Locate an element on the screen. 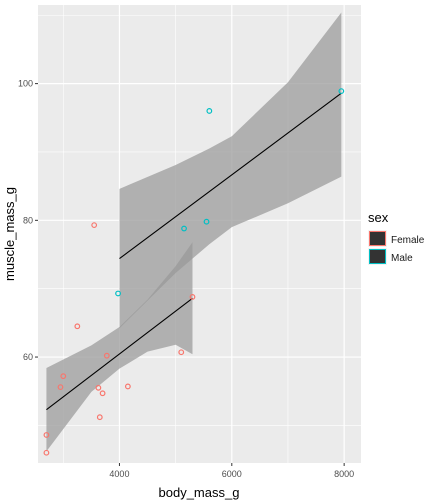 This screenshot has width=432, height=504. legend-title: sex is located at coordinates (378, 217).